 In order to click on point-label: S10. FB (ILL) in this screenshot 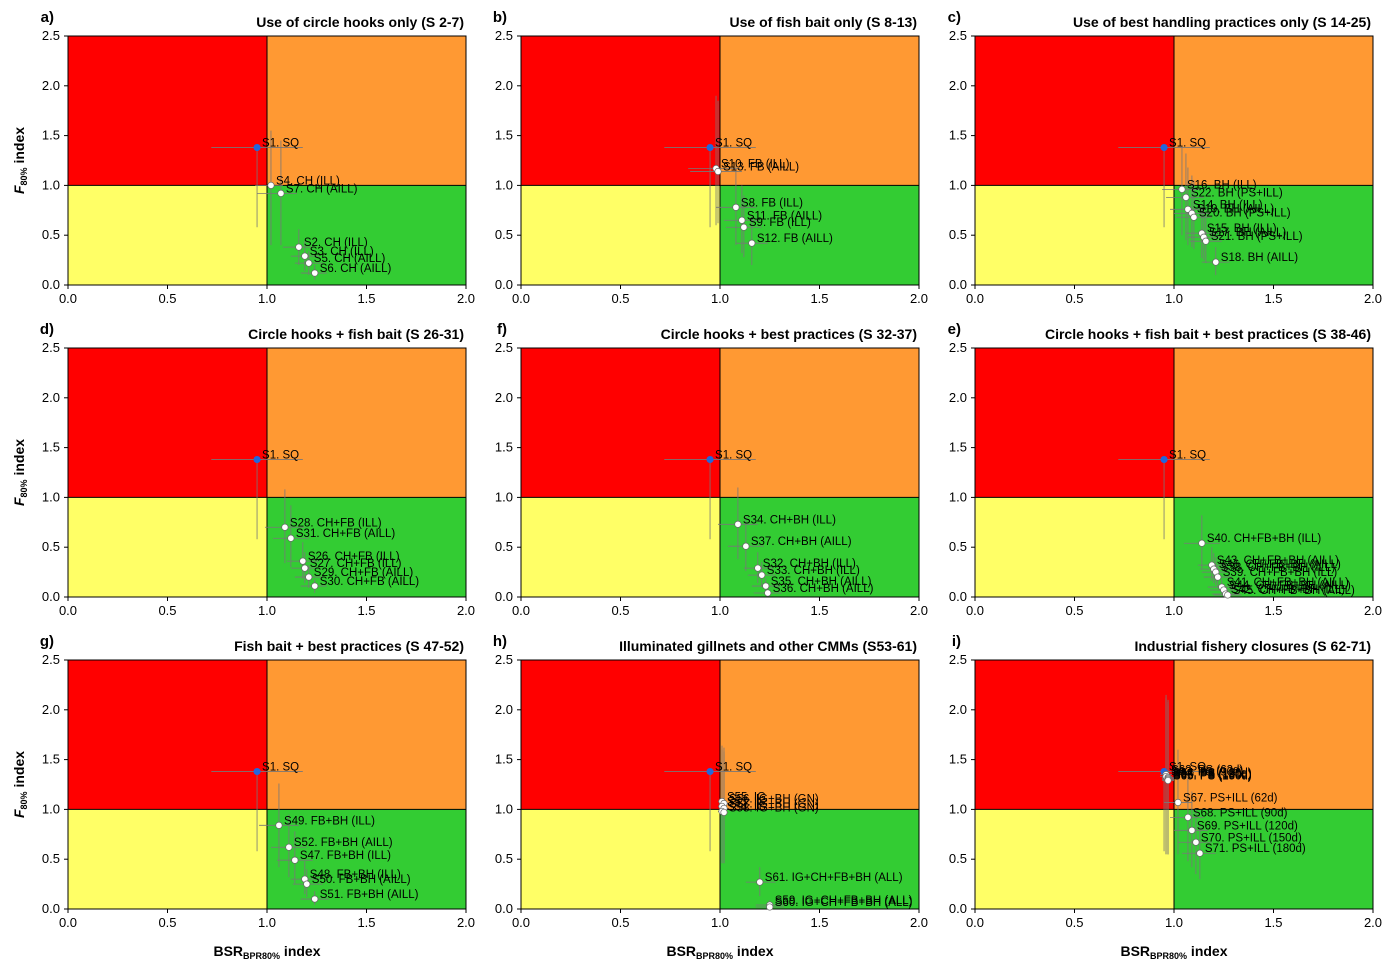, I will do `click(755, 164)`.